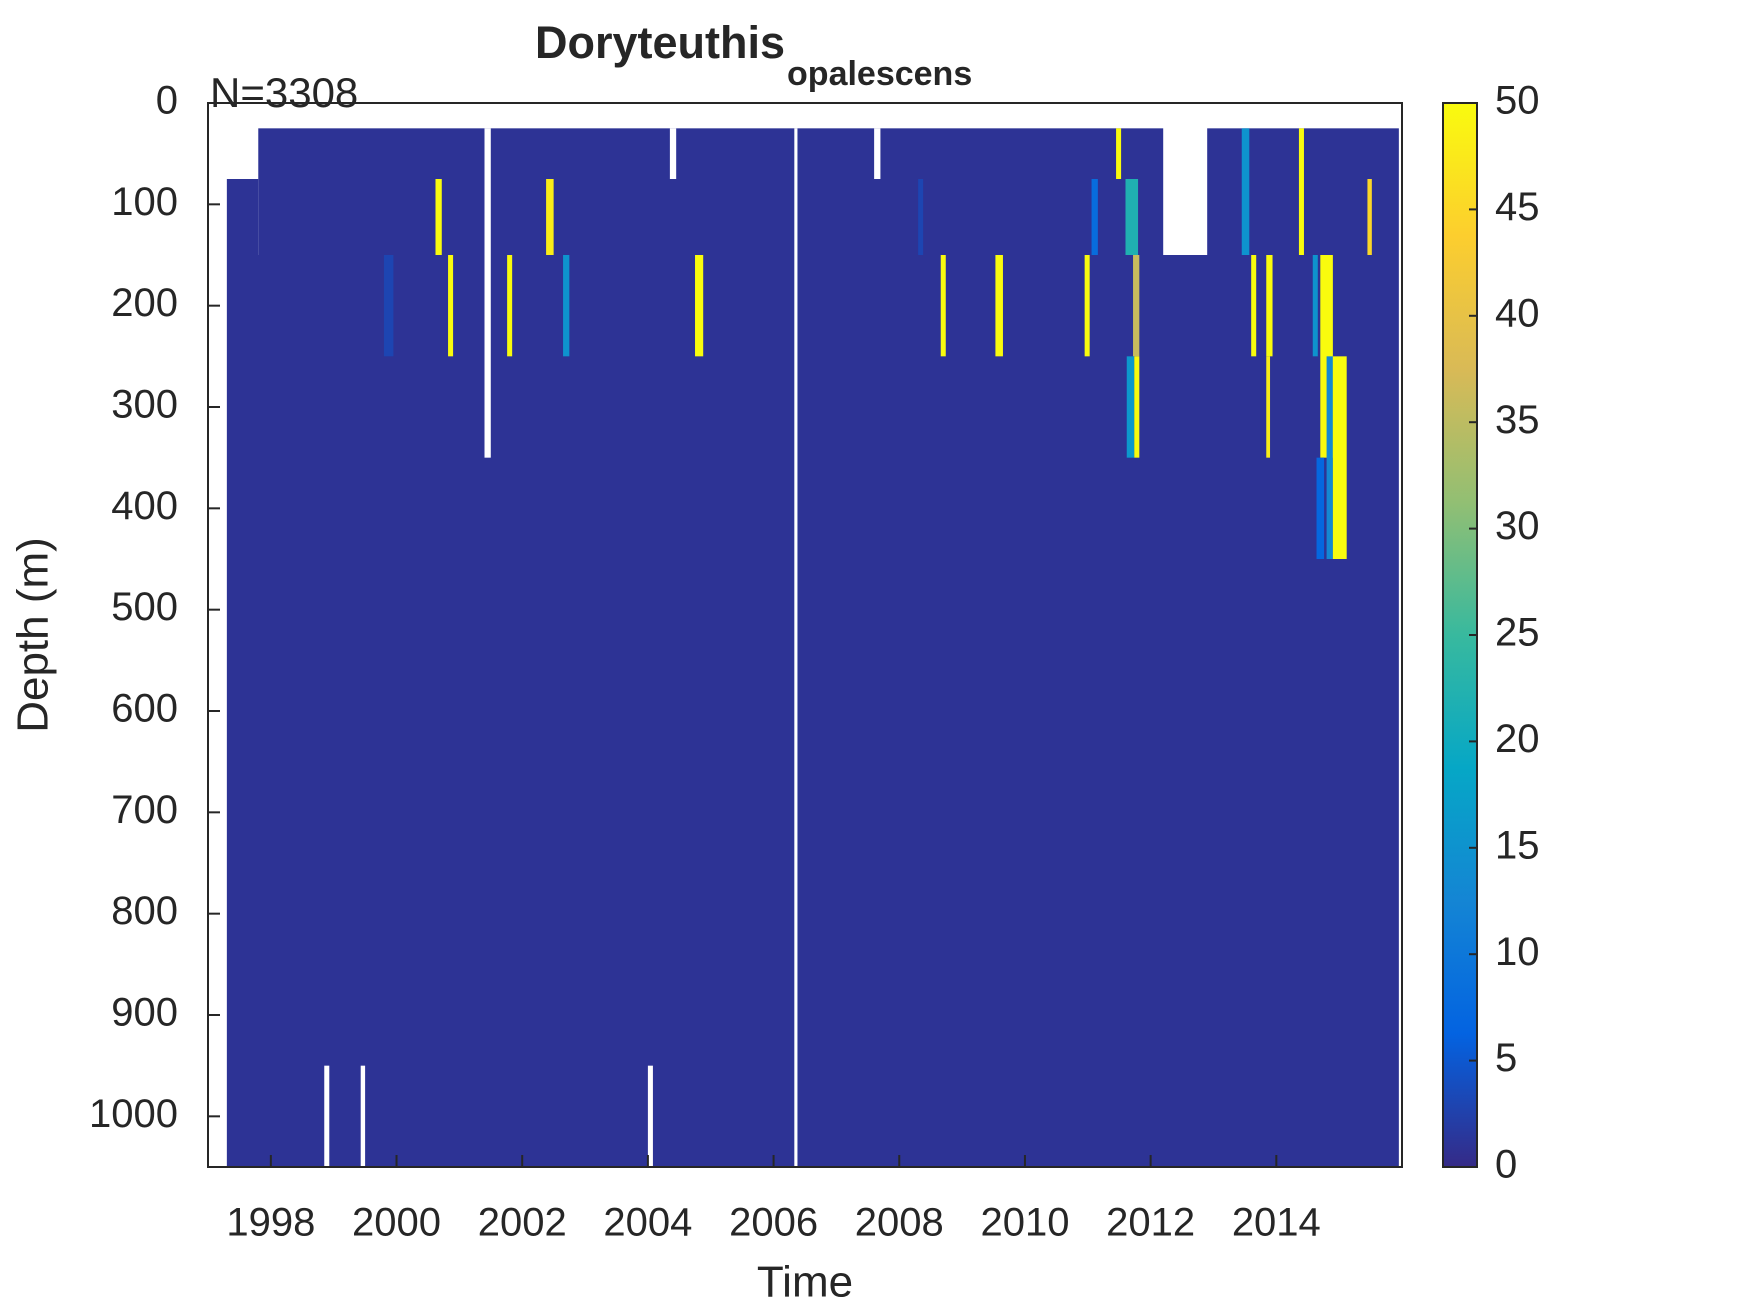 This screenshot has width=1750, height=1313. I want to click on x-tick-label: 2010, so click(1024, 1223).